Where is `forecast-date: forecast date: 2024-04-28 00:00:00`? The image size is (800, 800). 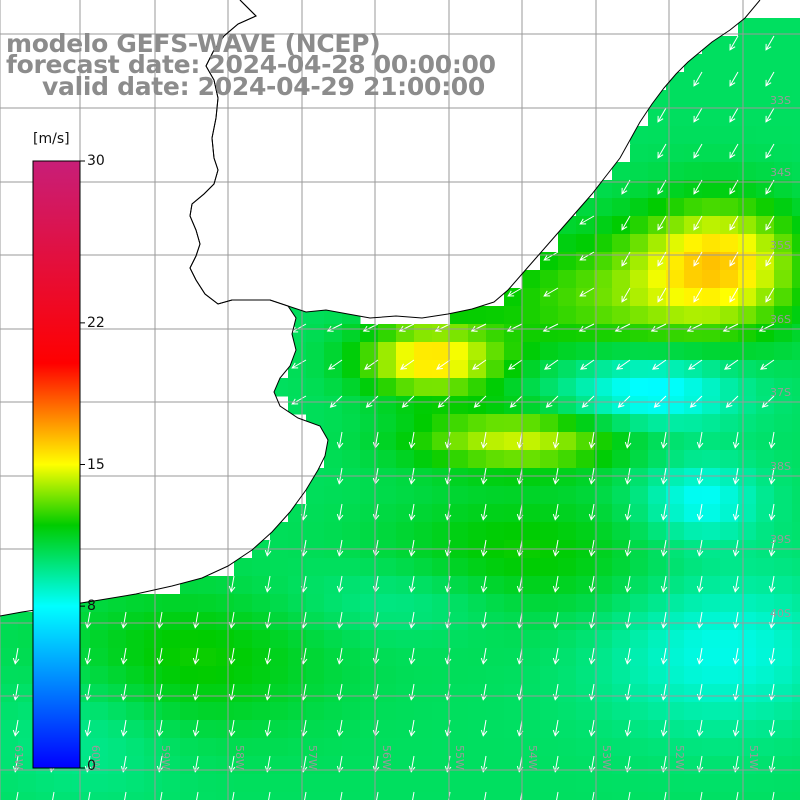 forecast-date: forecast date: 2024-04-28 00:00:00 is located at coordinates (251, 64).